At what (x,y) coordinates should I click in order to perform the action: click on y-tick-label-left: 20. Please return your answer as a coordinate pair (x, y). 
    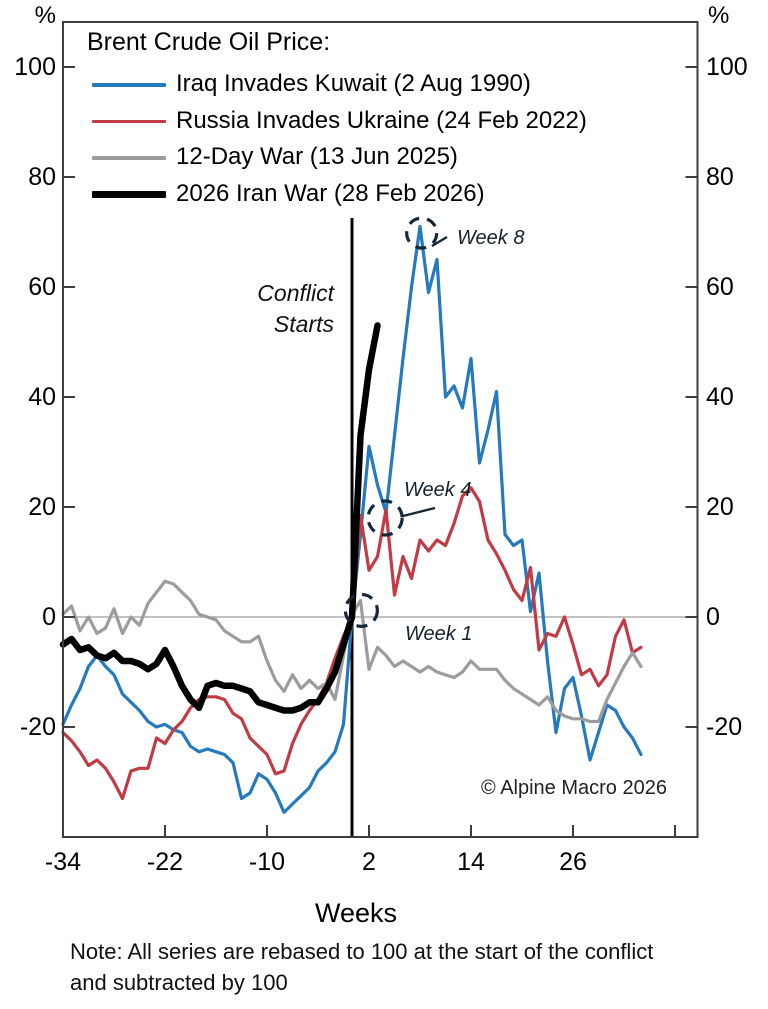
    Looking at the image, I should click on (42, 507).